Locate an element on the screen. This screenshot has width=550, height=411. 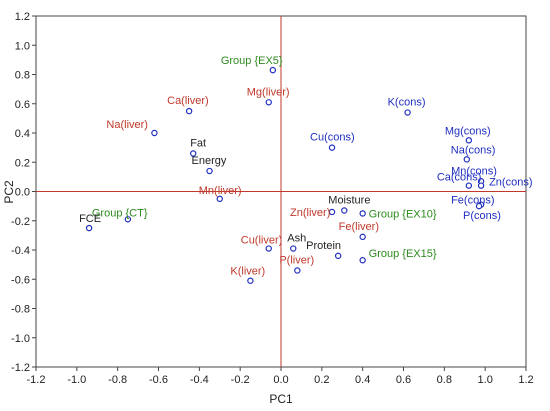
point-label-group-ex15: Group {EX15} is located at coordinates (403, 254).